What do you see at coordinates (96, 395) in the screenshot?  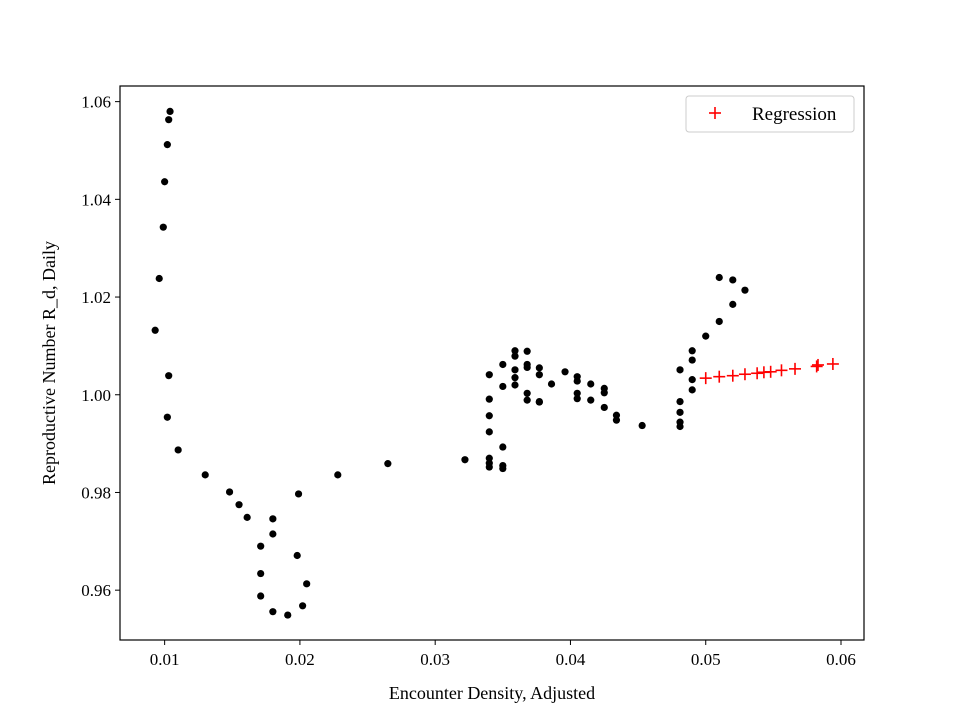 I see `y-tick-label: 1.00` at bounding box center [96, 395].